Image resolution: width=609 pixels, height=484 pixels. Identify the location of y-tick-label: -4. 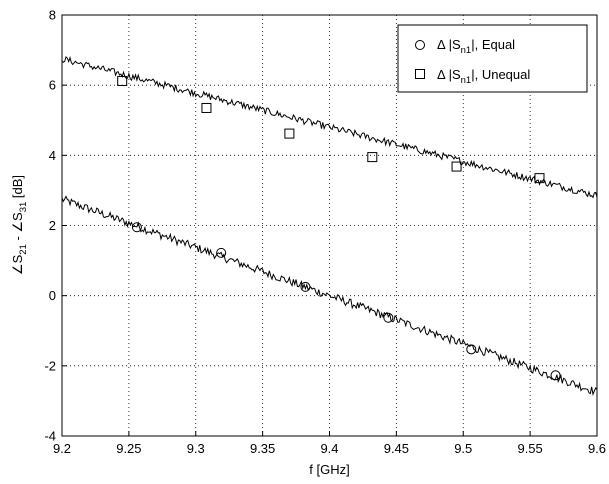
(50, 436).